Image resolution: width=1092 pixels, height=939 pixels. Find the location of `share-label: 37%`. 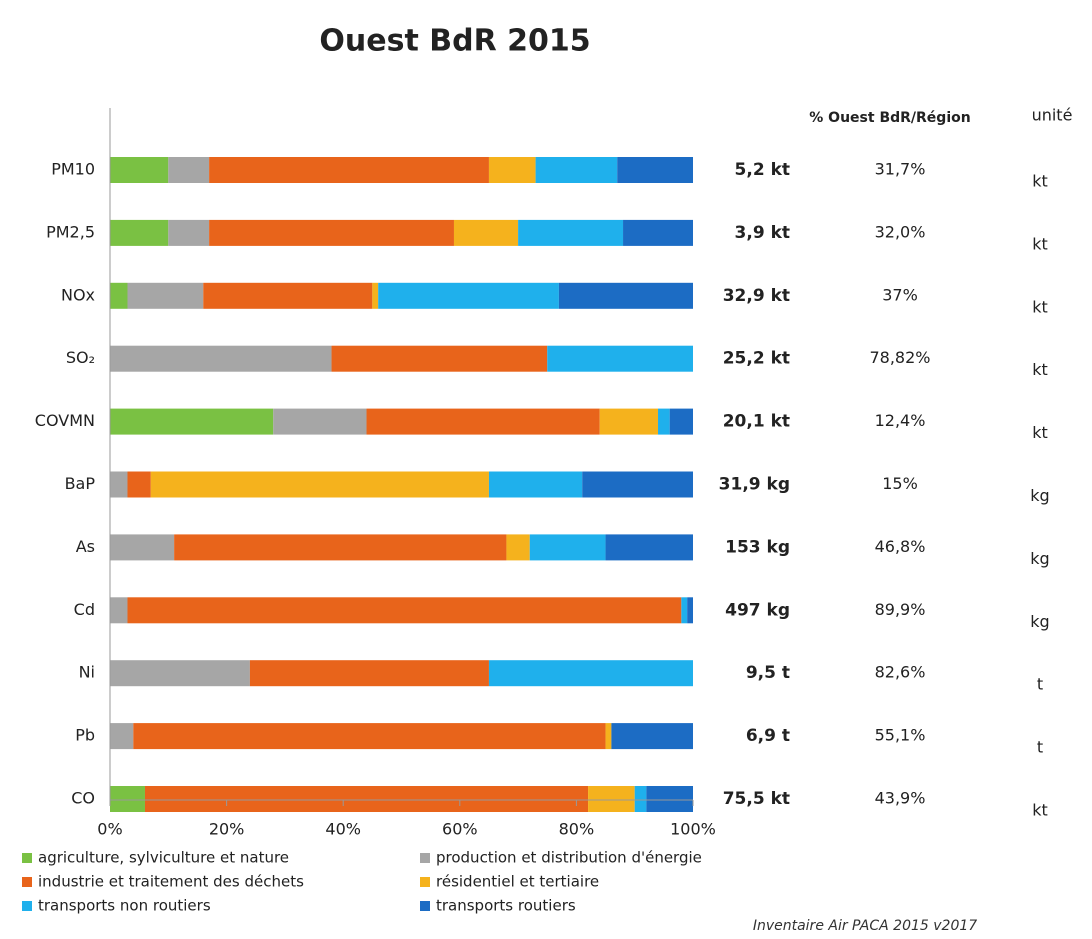

share-label: 37% is located at coordinates (900, 294).